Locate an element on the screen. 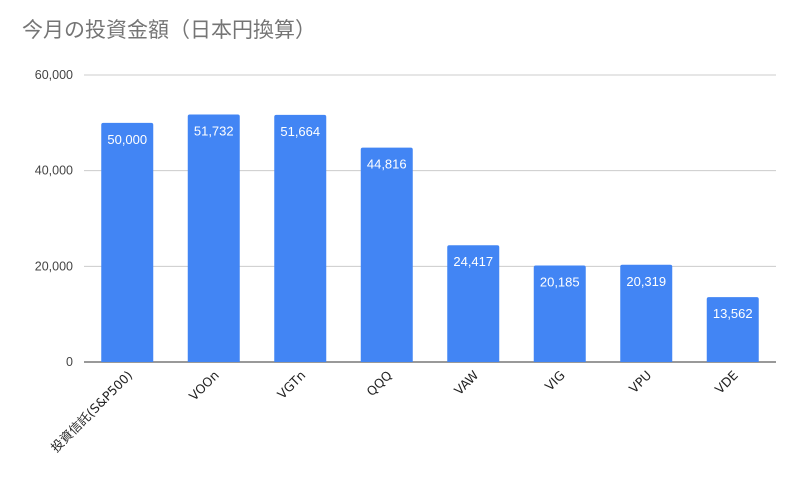  y-tick-label: 60,000 is located at coordinates (54, 75).